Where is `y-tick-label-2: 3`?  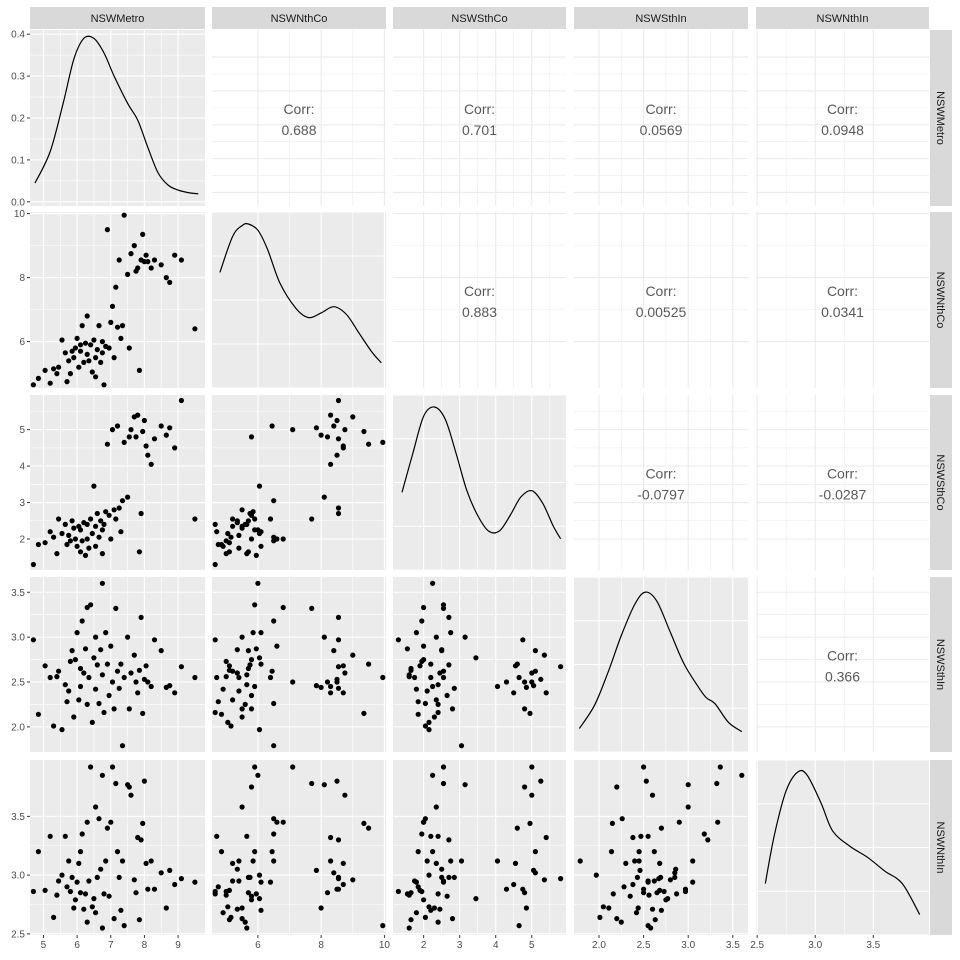
y-tick-label-2: 3 is located at coordinates (22, 503).